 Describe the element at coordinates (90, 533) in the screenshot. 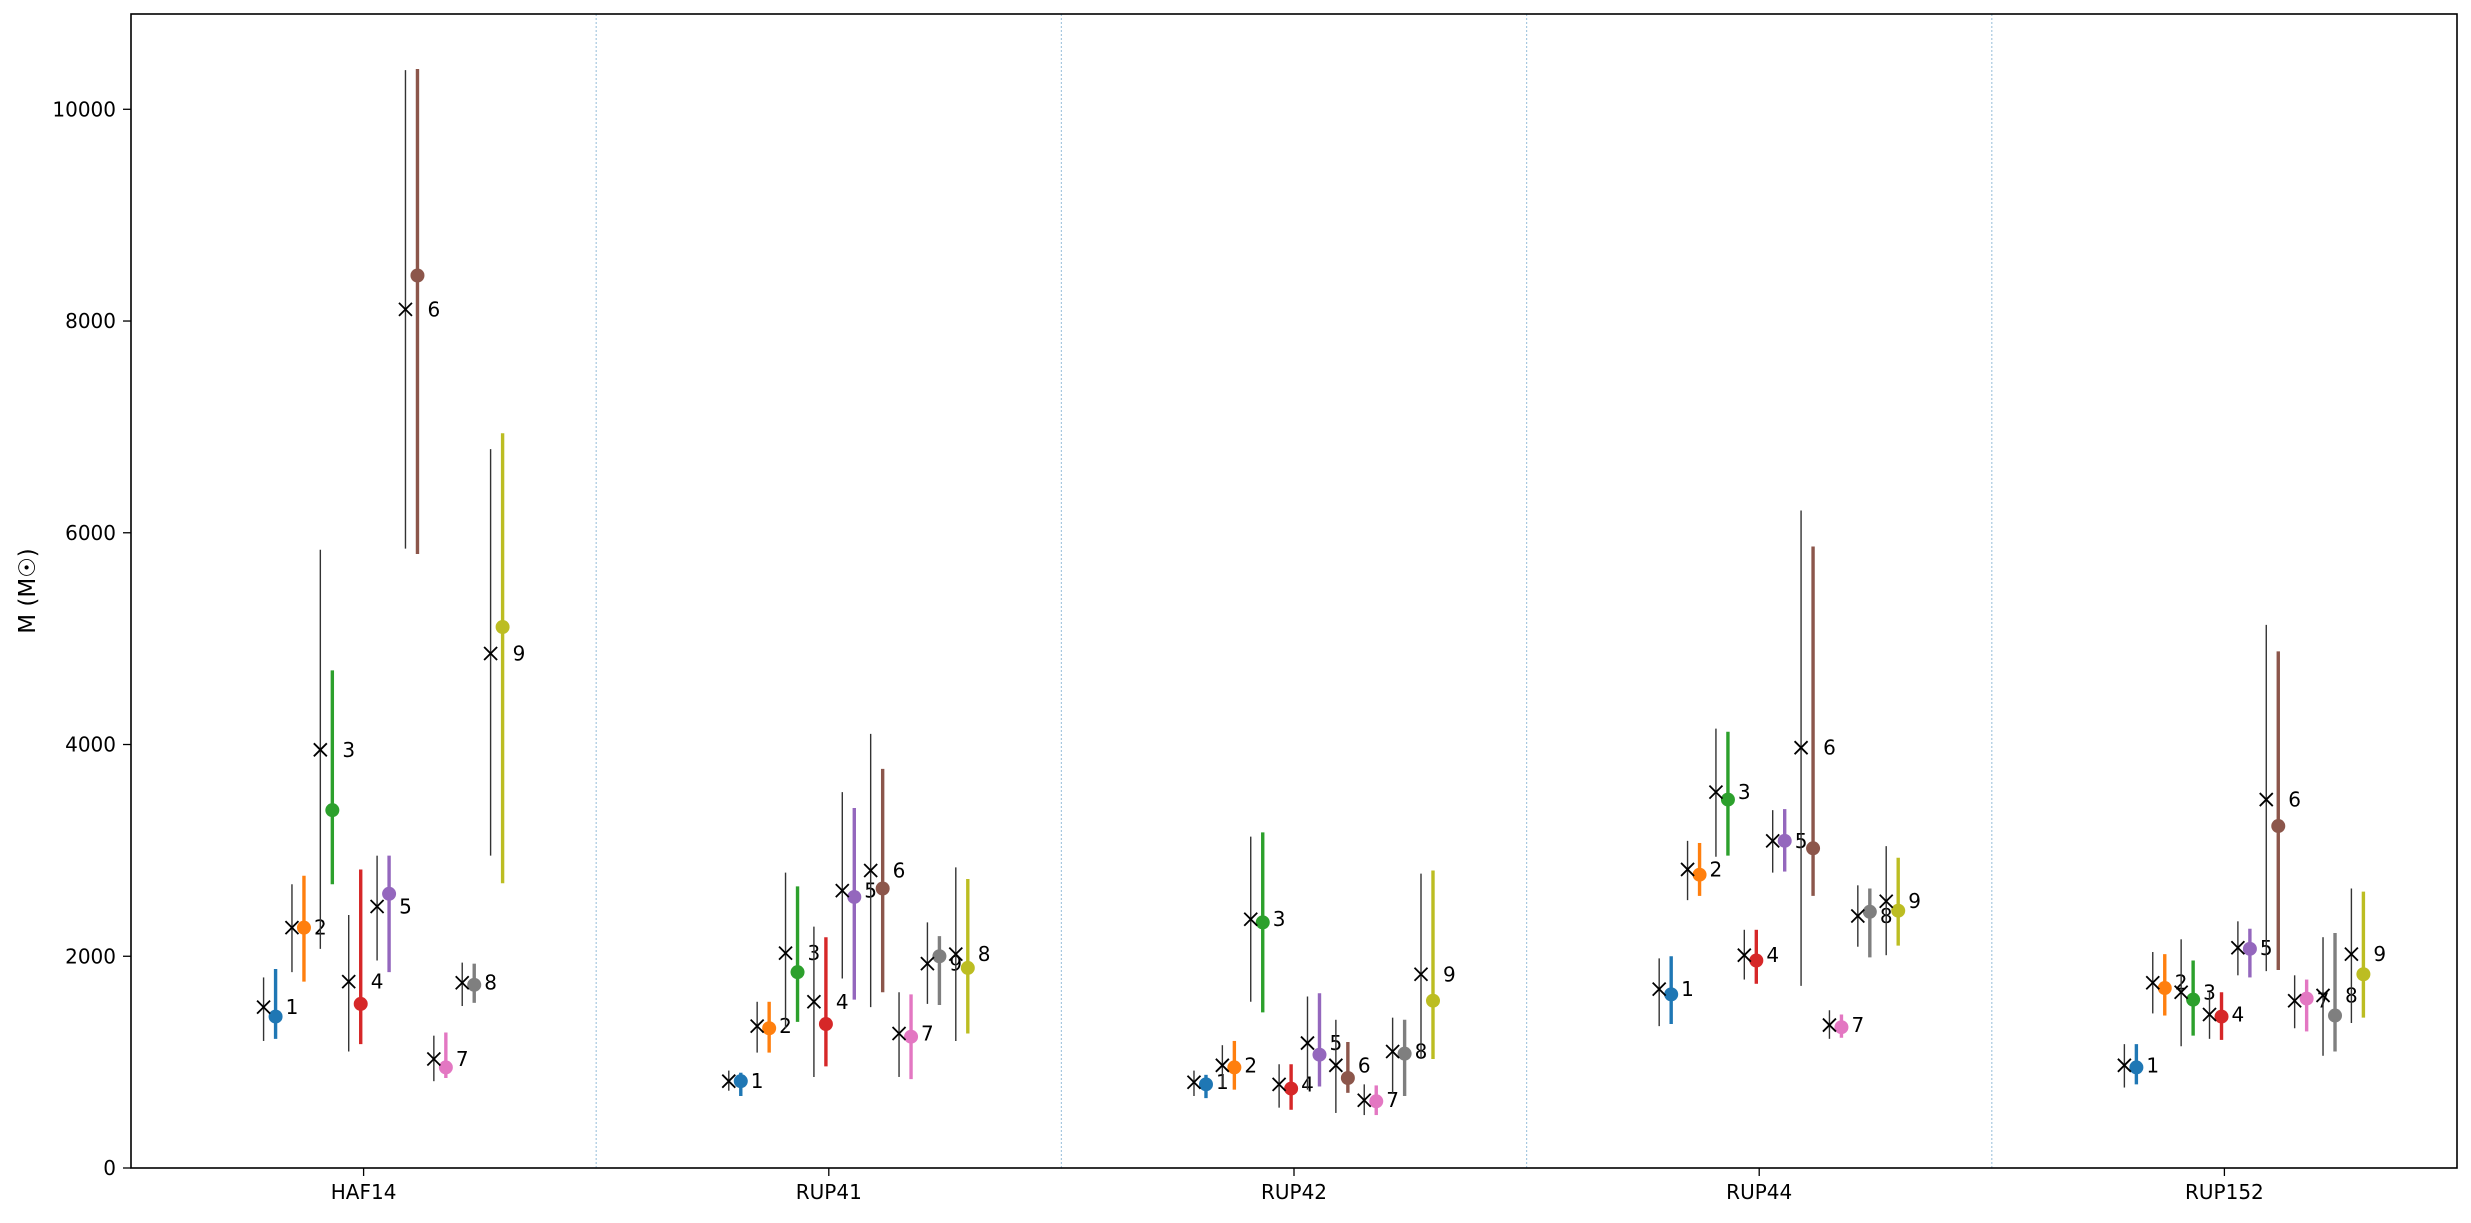

I see `y-tick-label: 6000` at that location.